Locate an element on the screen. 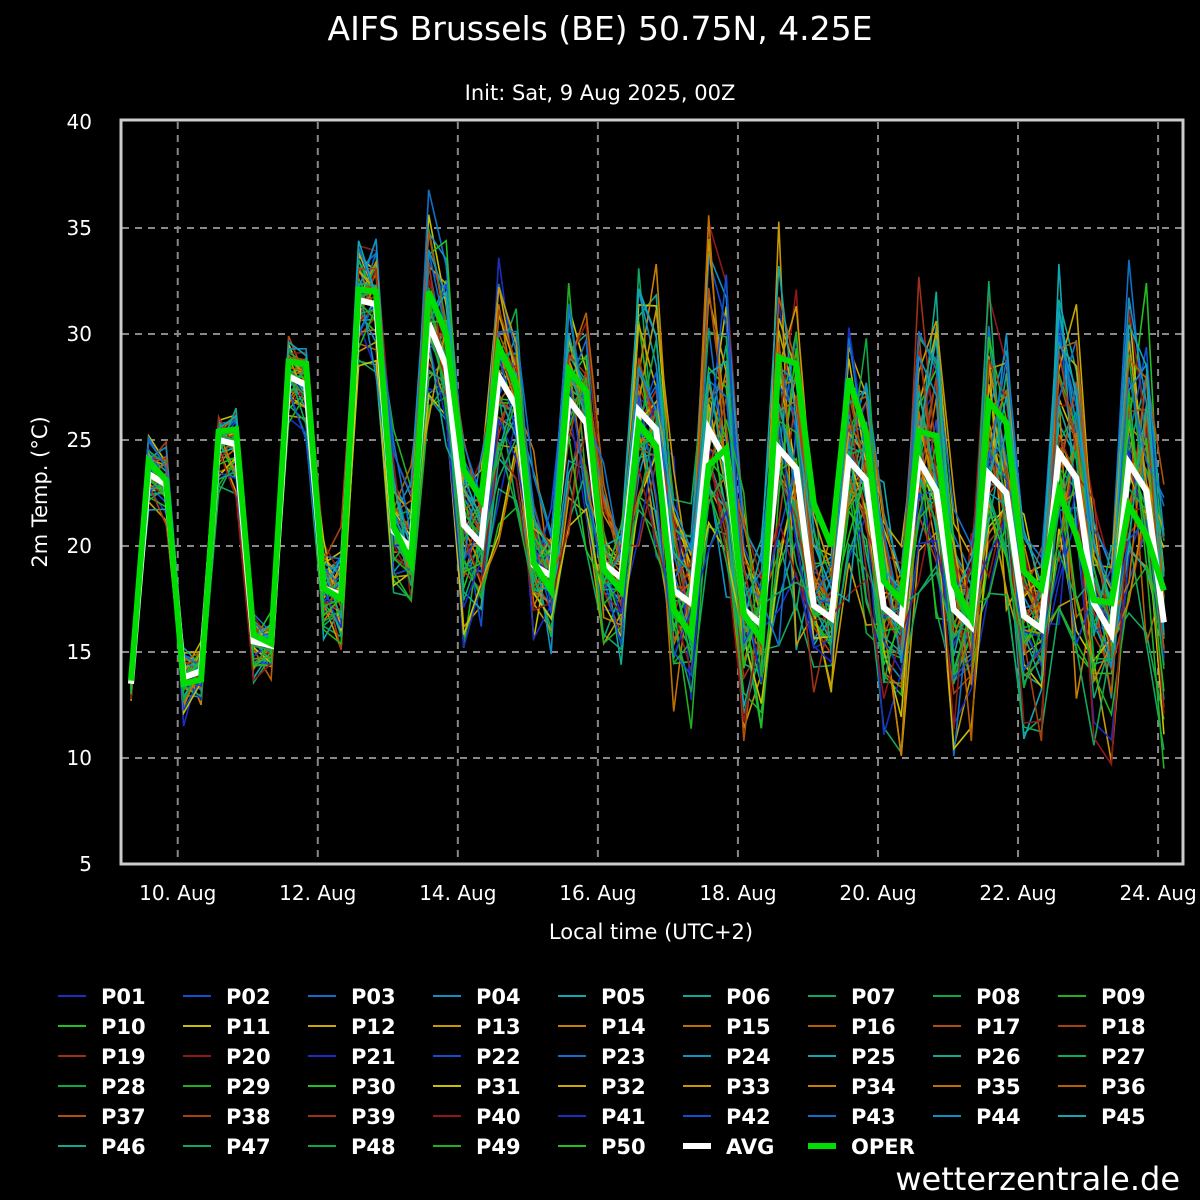 The width and height of the screenshot is (1200, 1200). legend-item-p50: P50 is located at coordinates (602, 1147).